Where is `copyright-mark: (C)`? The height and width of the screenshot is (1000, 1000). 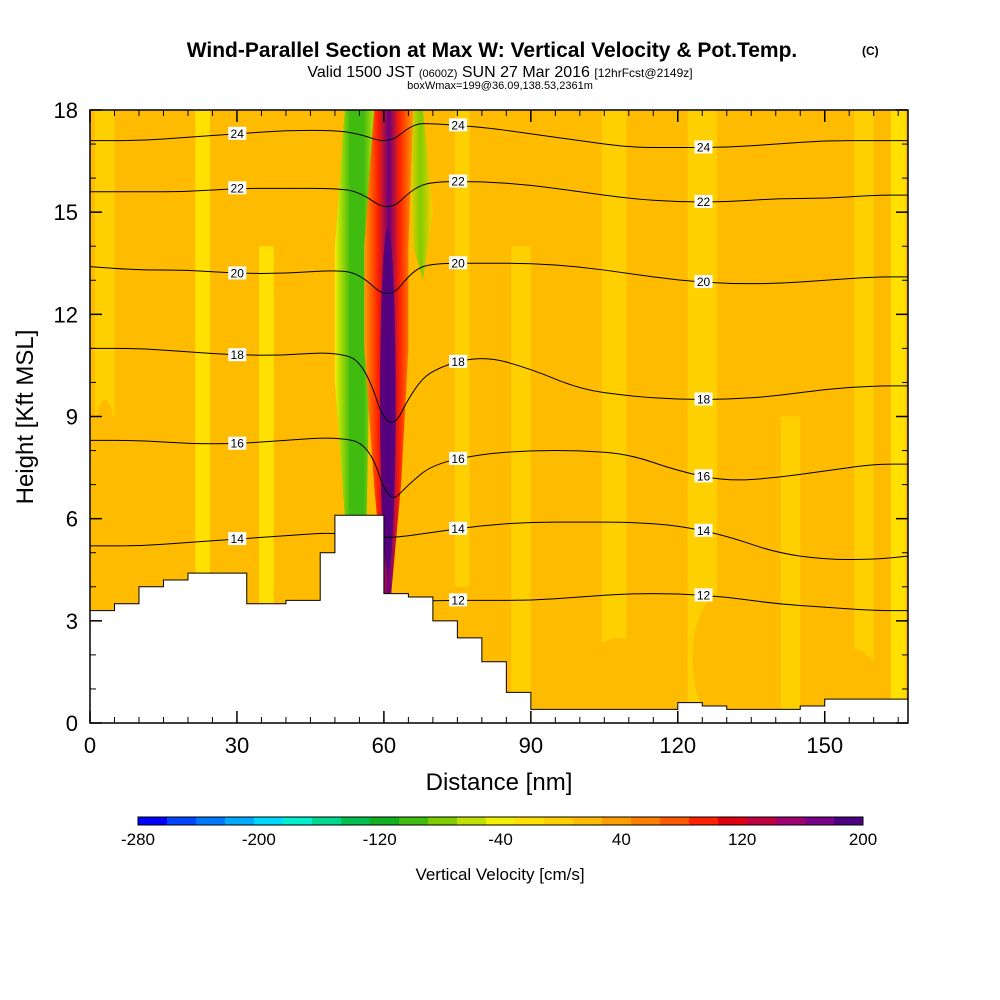
copyright-mark: (C) is located at coordinates (870, 51).